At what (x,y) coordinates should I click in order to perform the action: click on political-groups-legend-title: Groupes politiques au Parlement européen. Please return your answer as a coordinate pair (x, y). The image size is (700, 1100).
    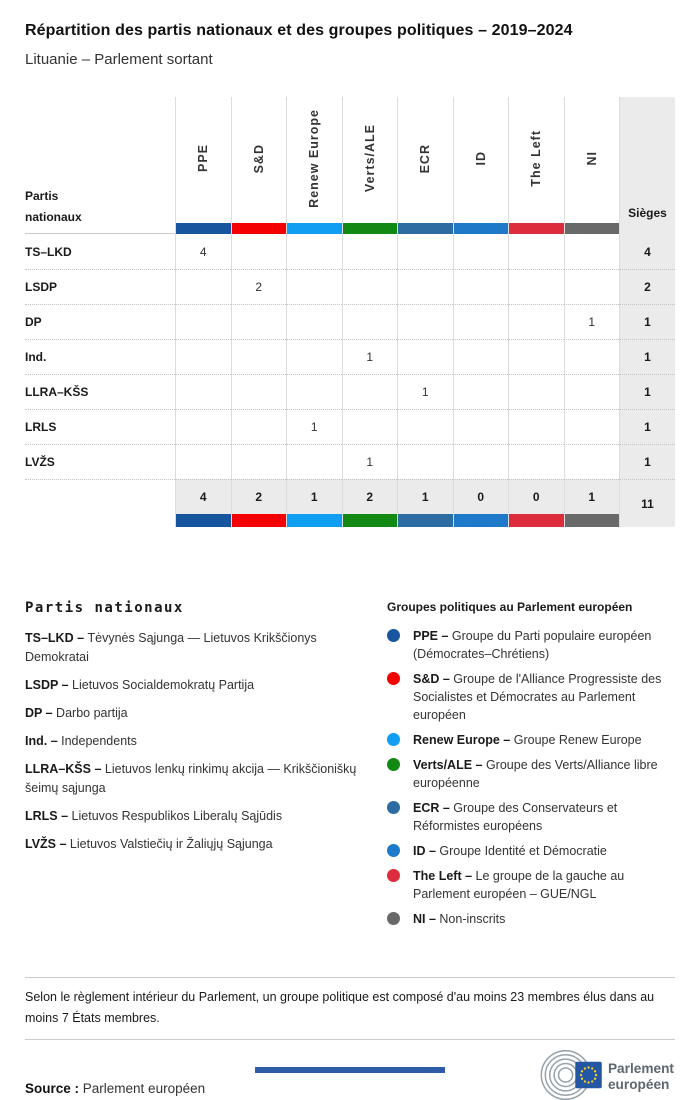
    Looking at the image, I should click on (510, 607).